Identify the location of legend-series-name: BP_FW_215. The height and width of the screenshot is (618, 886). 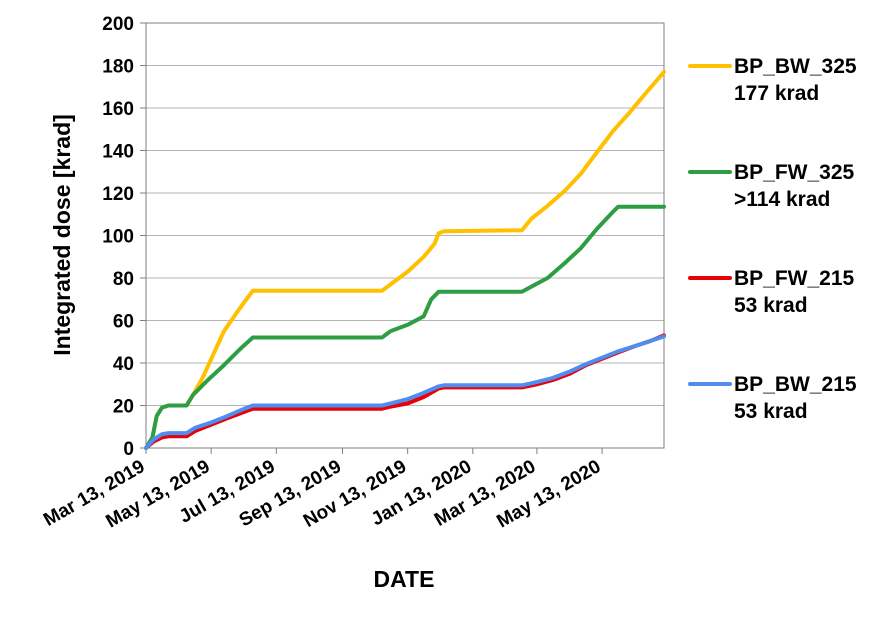
(794, 278).